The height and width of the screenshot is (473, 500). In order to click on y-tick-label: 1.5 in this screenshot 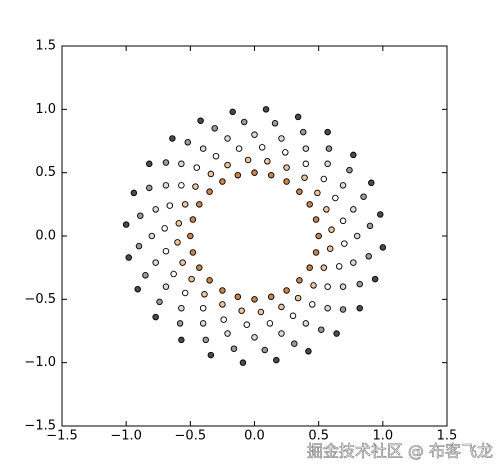, I will do `click(45, 46)`.